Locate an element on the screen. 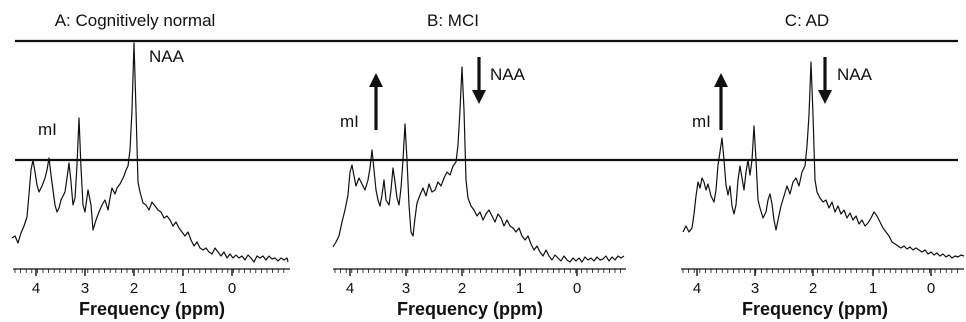 The height and width of the screenshot is (322, 966). panel-b-tick-label-0: 0 is located at coordinates (577, 288).